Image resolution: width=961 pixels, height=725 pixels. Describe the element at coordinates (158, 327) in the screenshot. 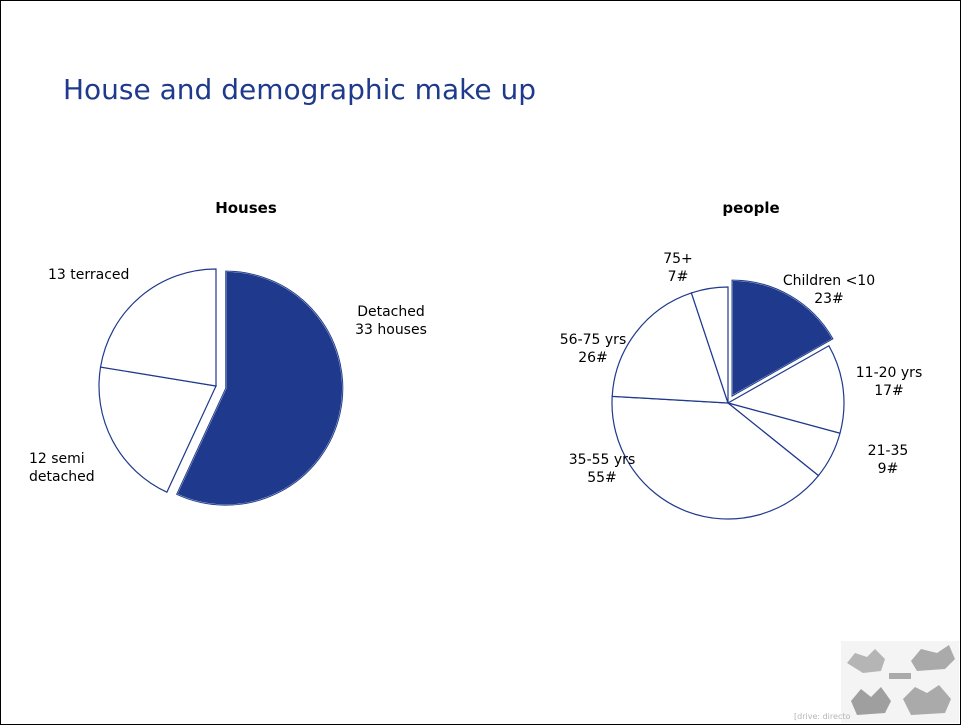

I see `pie-slice-13-terraced` at that location.